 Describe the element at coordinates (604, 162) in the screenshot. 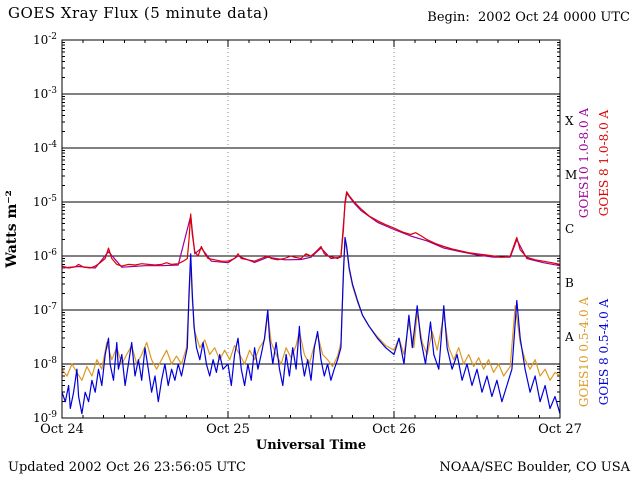

I see `legend-label-goes-8-1-0-8-0-a: GOES 8 1.0-8.0 A` at that location.